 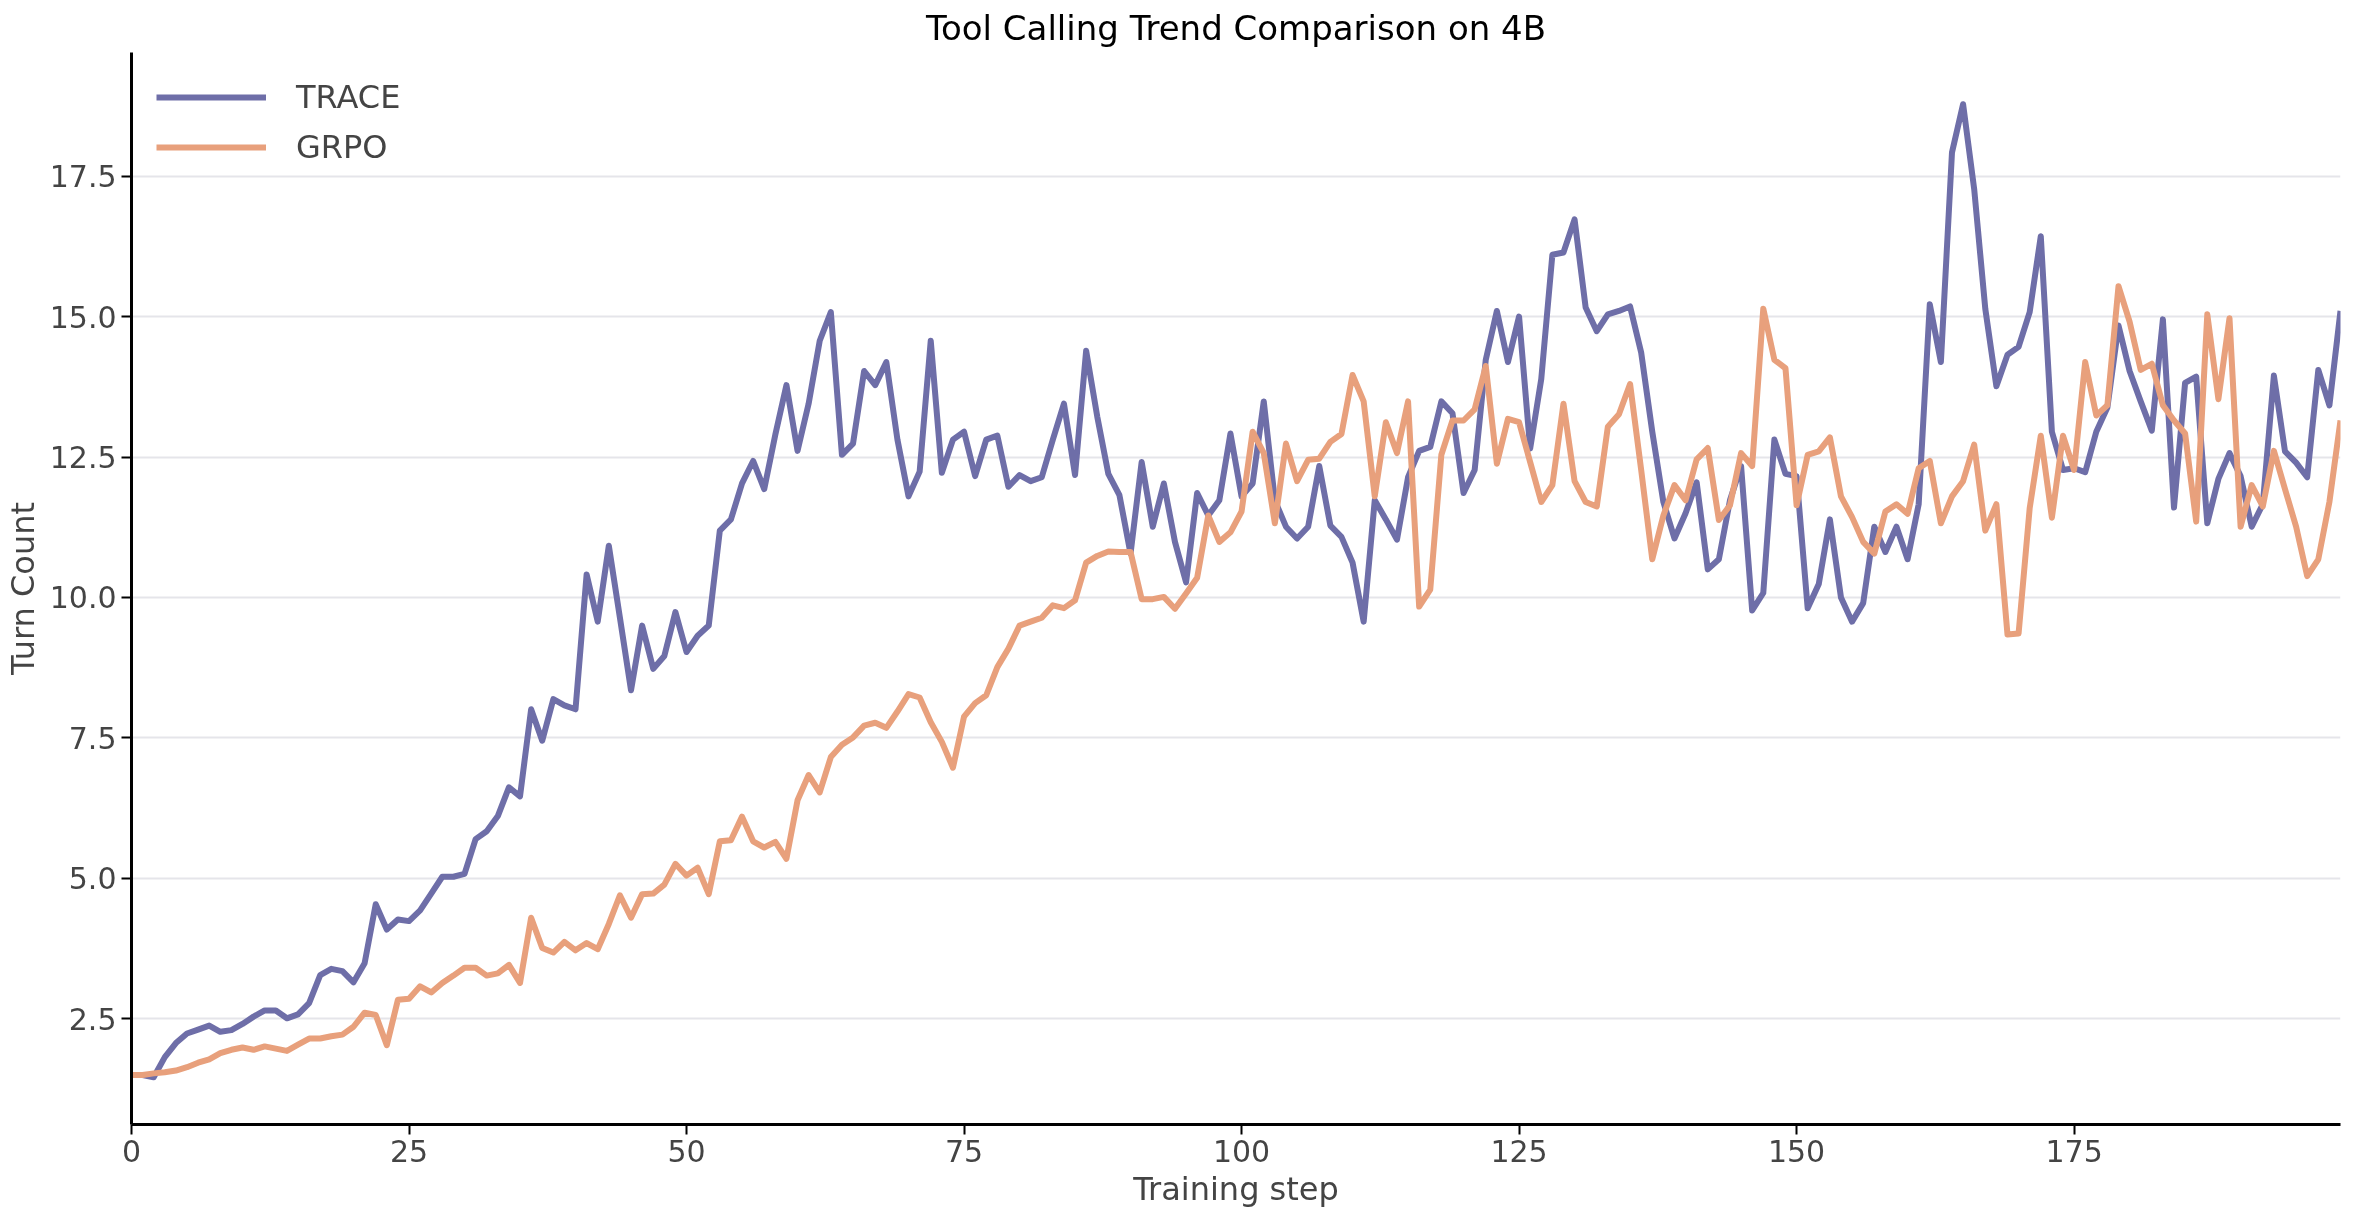 What do you see at coordinates (1235, 27) in the screenshot?
I see `chart-title: Tool Calling Trend Comparison on 4B` at bounding box center [1235, 27].